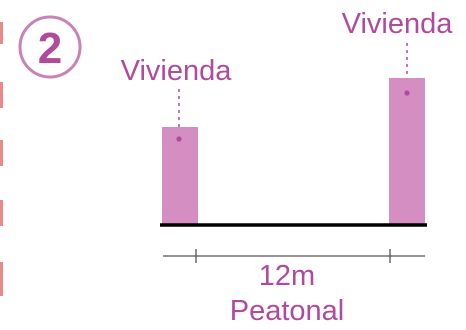  I want to click on left-leader-dot, so click(179, 139).